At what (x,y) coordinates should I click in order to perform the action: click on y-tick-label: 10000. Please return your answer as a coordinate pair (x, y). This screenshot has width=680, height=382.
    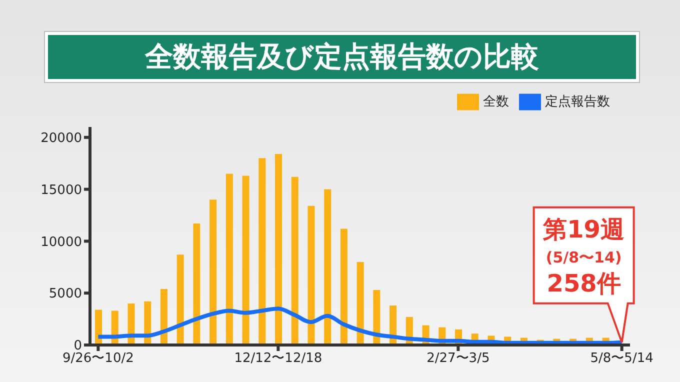
    Looking at the image, I should click on (61, 242).